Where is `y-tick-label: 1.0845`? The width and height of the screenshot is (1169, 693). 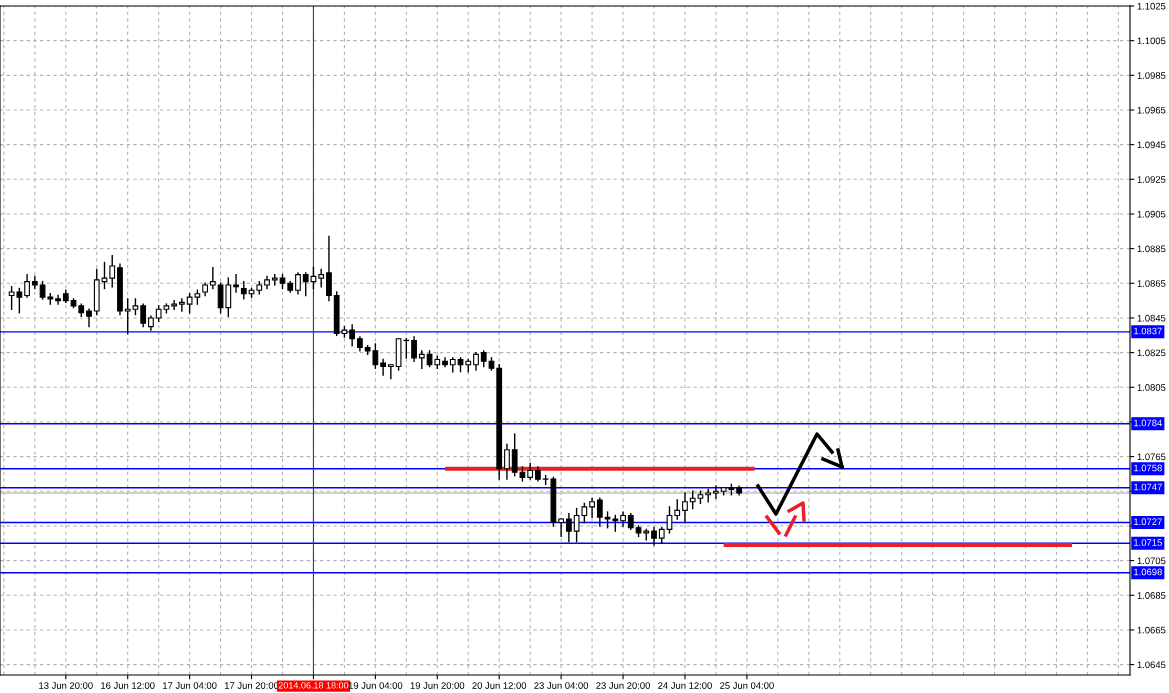
y-tick-label: 1.0845 is located at coordinates (1151, 318).